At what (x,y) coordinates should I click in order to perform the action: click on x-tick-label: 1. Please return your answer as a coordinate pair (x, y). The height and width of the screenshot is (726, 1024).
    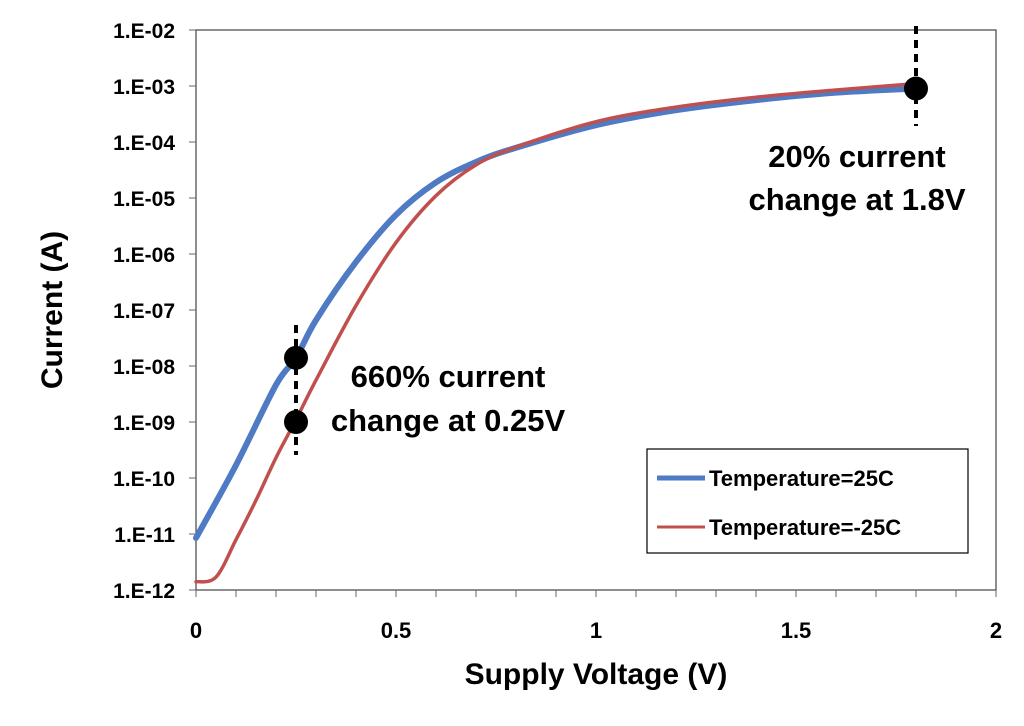
    Looking at the image, I should click on (596, 630).